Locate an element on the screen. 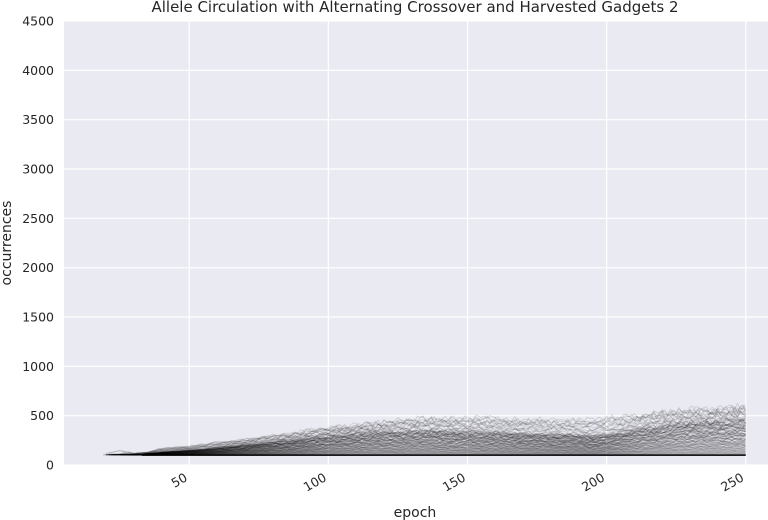  y-axis-label: occurrences is located at coordinates (7, 243).